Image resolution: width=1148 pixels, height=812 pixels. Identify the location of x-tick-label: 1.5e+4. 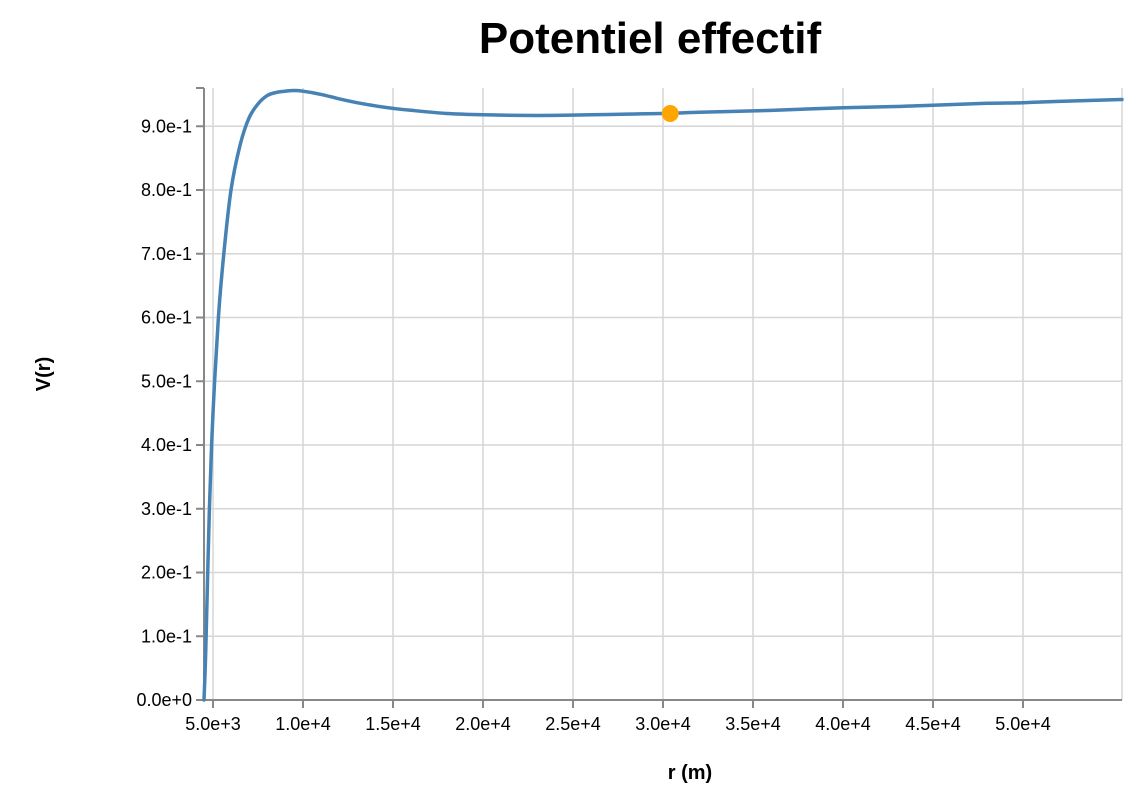
(393, 724).